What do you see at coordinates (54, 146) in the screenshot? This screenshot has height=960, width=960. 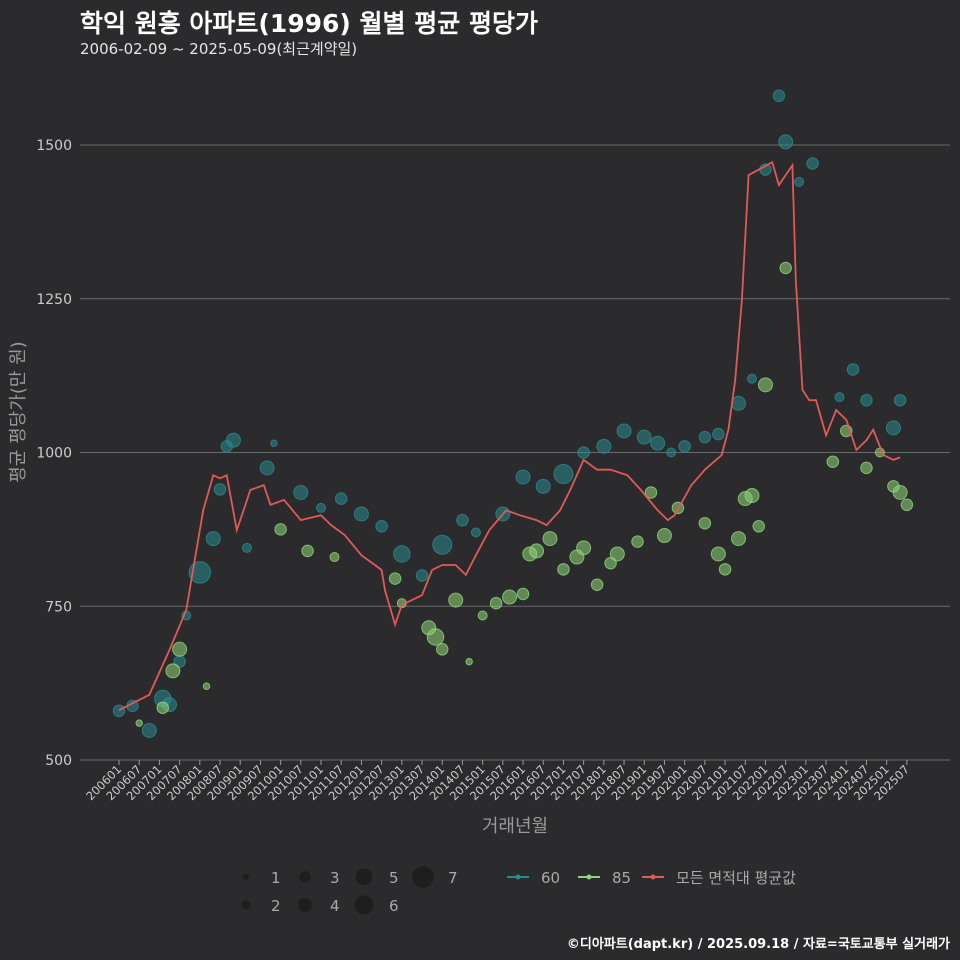 I see `y-tick-label: 1500` at bounding box center [54, 146].